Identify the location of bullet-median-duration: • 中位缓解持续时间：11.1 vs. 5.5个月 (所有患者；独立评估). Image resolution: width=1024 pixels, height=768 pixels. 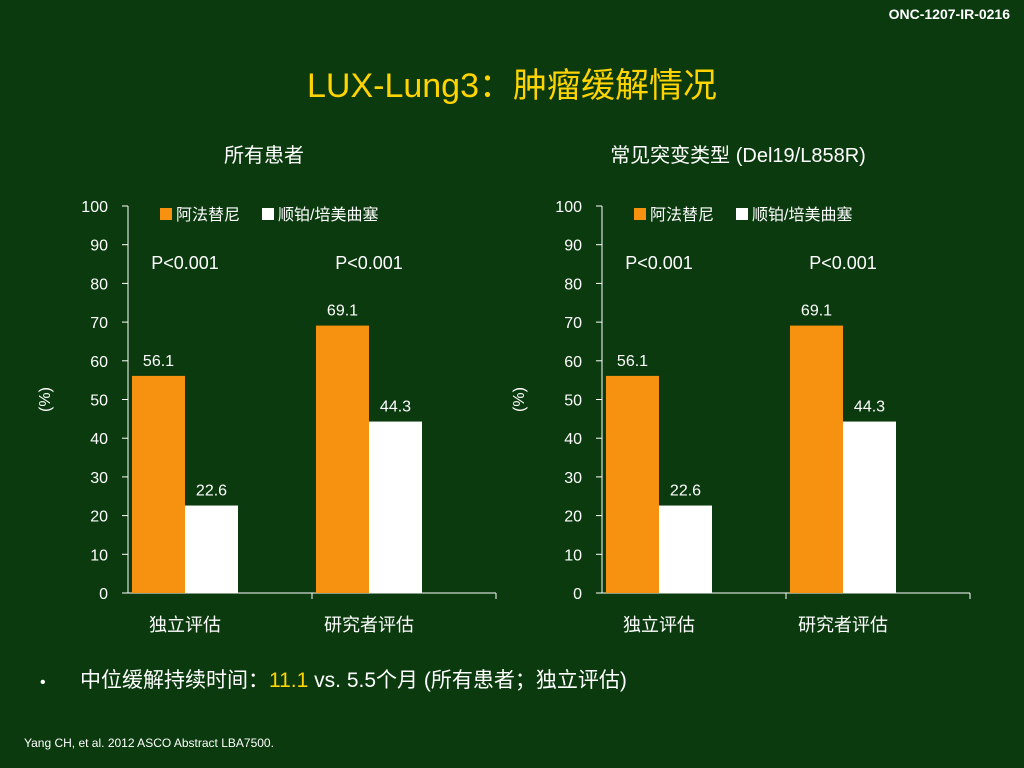
(333, 679).